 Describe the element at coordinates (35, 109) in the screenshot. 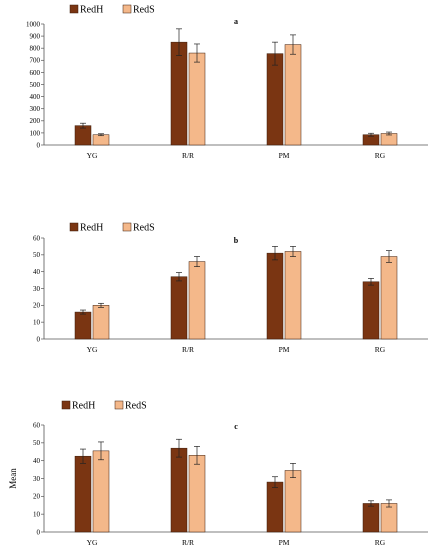

I see `y-tick-label: 300` at that location.